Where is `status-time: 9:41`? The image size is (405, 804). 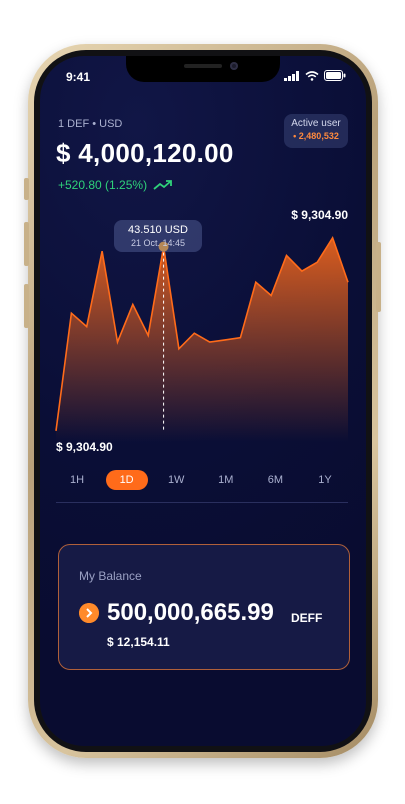
status-time: 9:41 is located at coordinates (78, 77).